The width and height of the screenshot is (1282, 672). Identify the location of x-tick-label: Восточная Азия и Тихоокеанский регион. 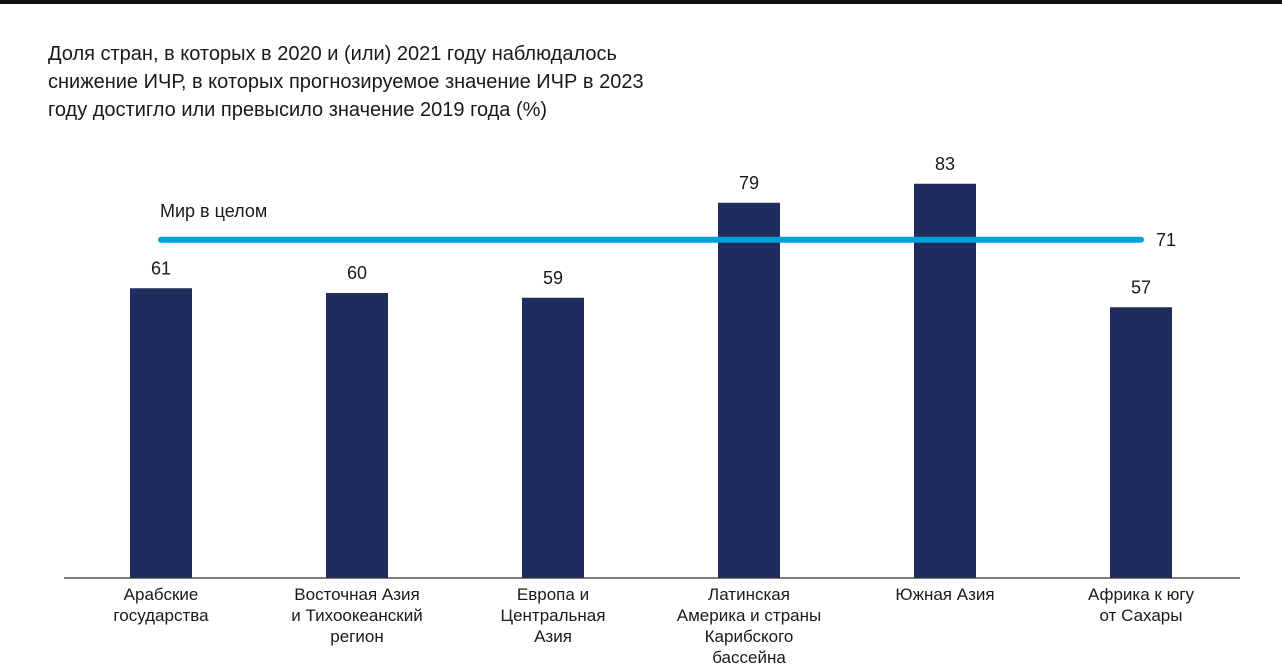
(356, 615).